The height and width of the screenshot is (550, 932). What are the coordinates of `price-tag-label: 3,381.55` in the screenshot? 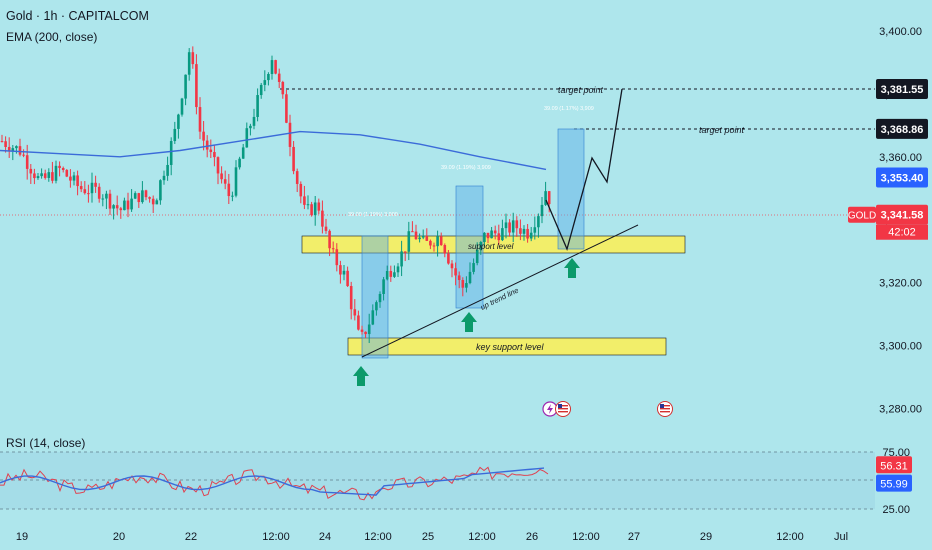 It's located at (902, 90).